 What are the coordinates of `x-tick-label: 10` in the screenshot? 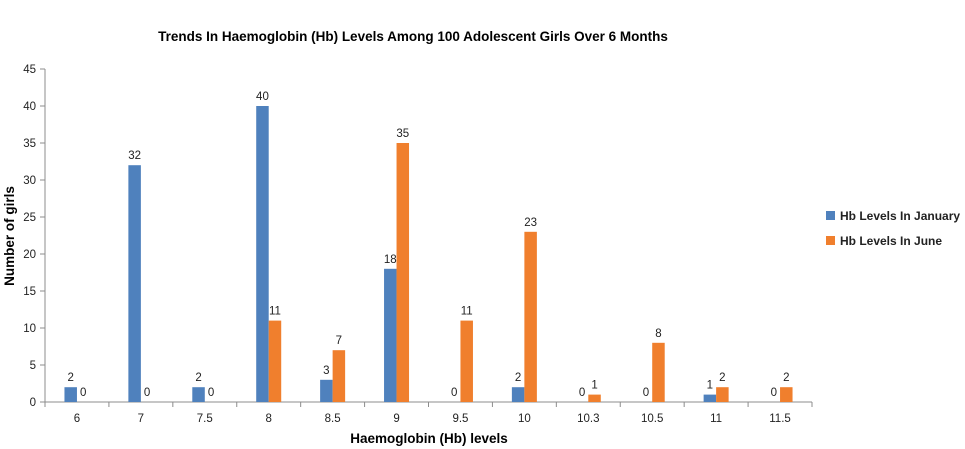 It's located at (524, 419).